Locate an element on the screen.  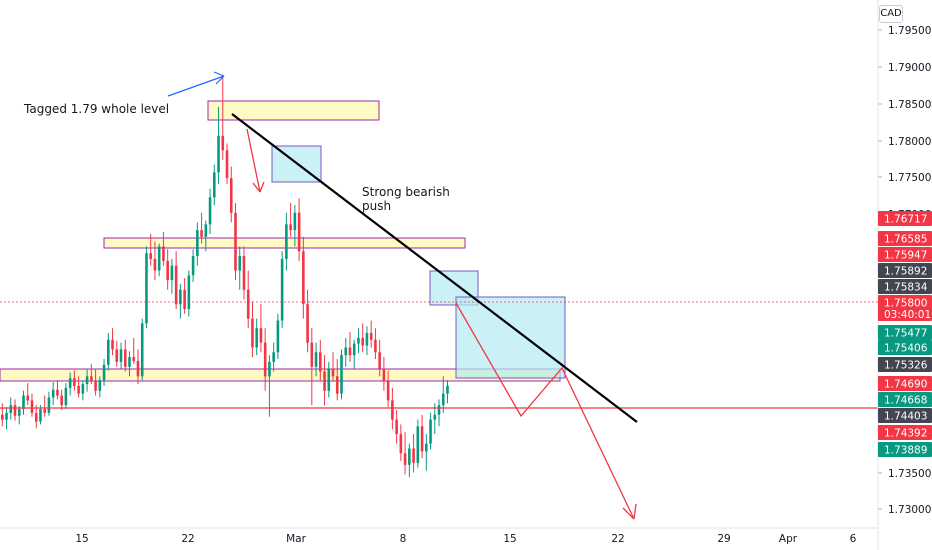
x-tick-label: 22 is located at coordinates (187, 539).